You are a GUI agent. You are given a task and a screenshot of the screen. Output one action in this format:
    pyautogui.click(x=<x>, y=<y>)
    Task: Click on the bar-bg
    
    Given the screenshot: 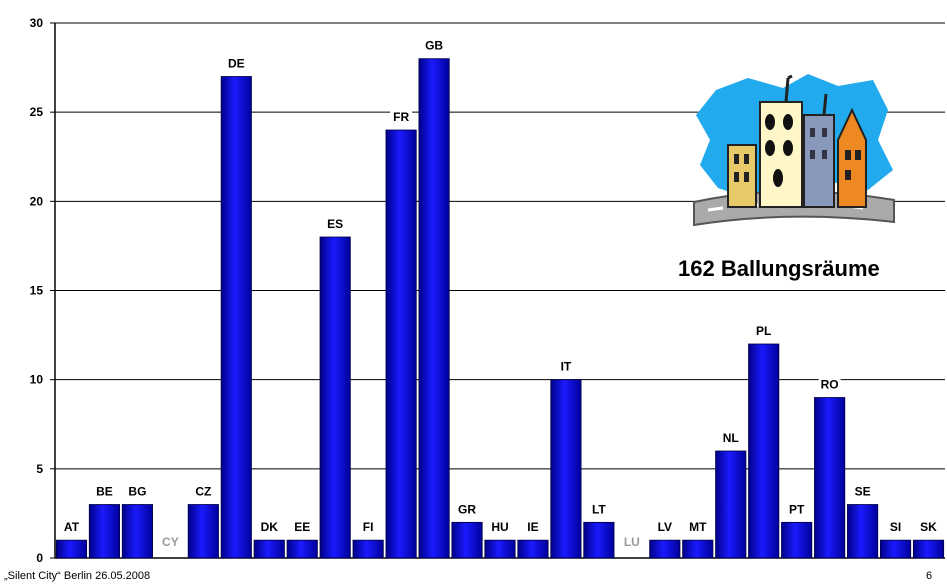 What is the action you would take?
    pyautogui.click(x=137, y=531)
    